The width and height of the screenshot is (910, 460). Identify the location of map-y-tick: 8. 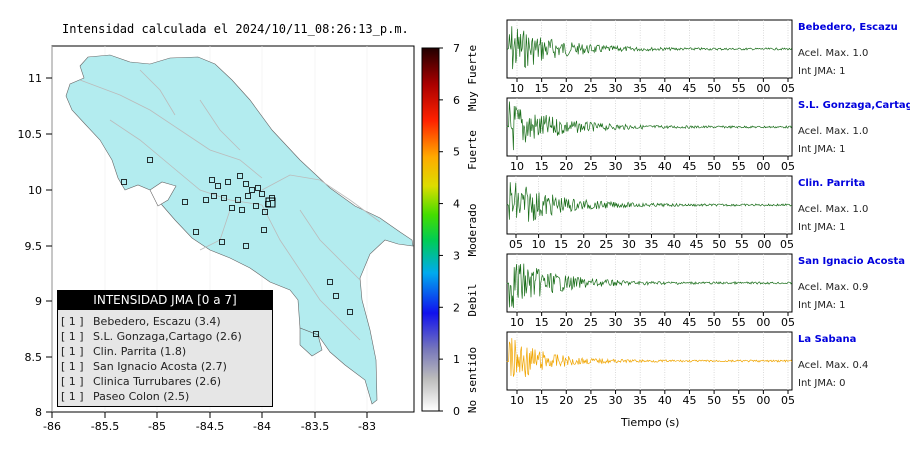
(38, 412).